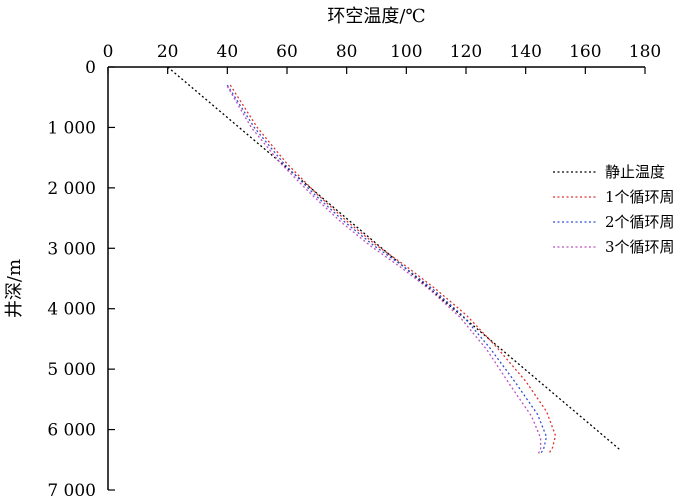 This screenshot has height=499, width=700. I want to click on legend-label: 3个循环周, so click(640, 247).